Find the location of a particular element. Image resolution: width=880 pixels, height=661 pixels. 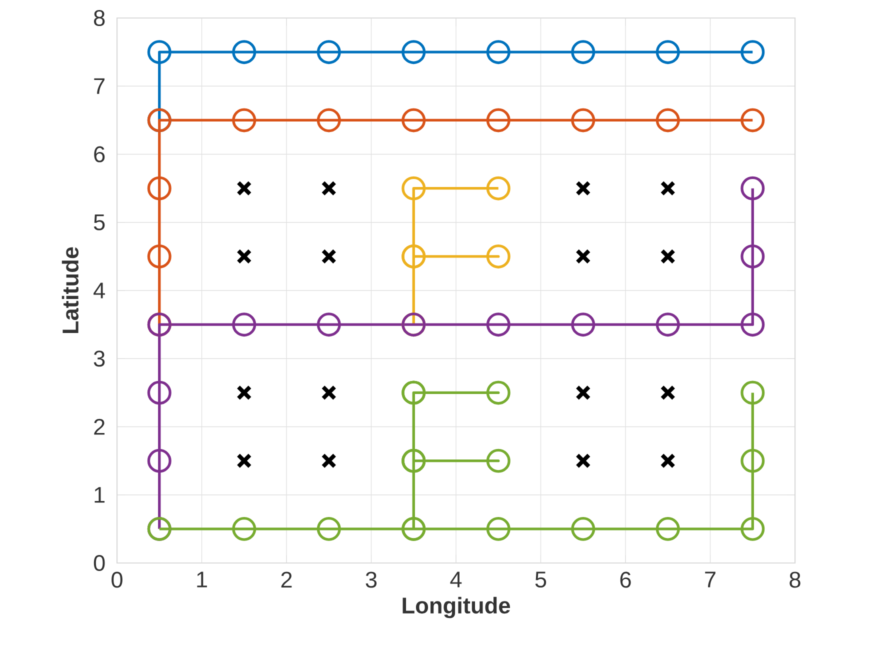

y-axis-title: Latitude is located at coordinates (70, 290).